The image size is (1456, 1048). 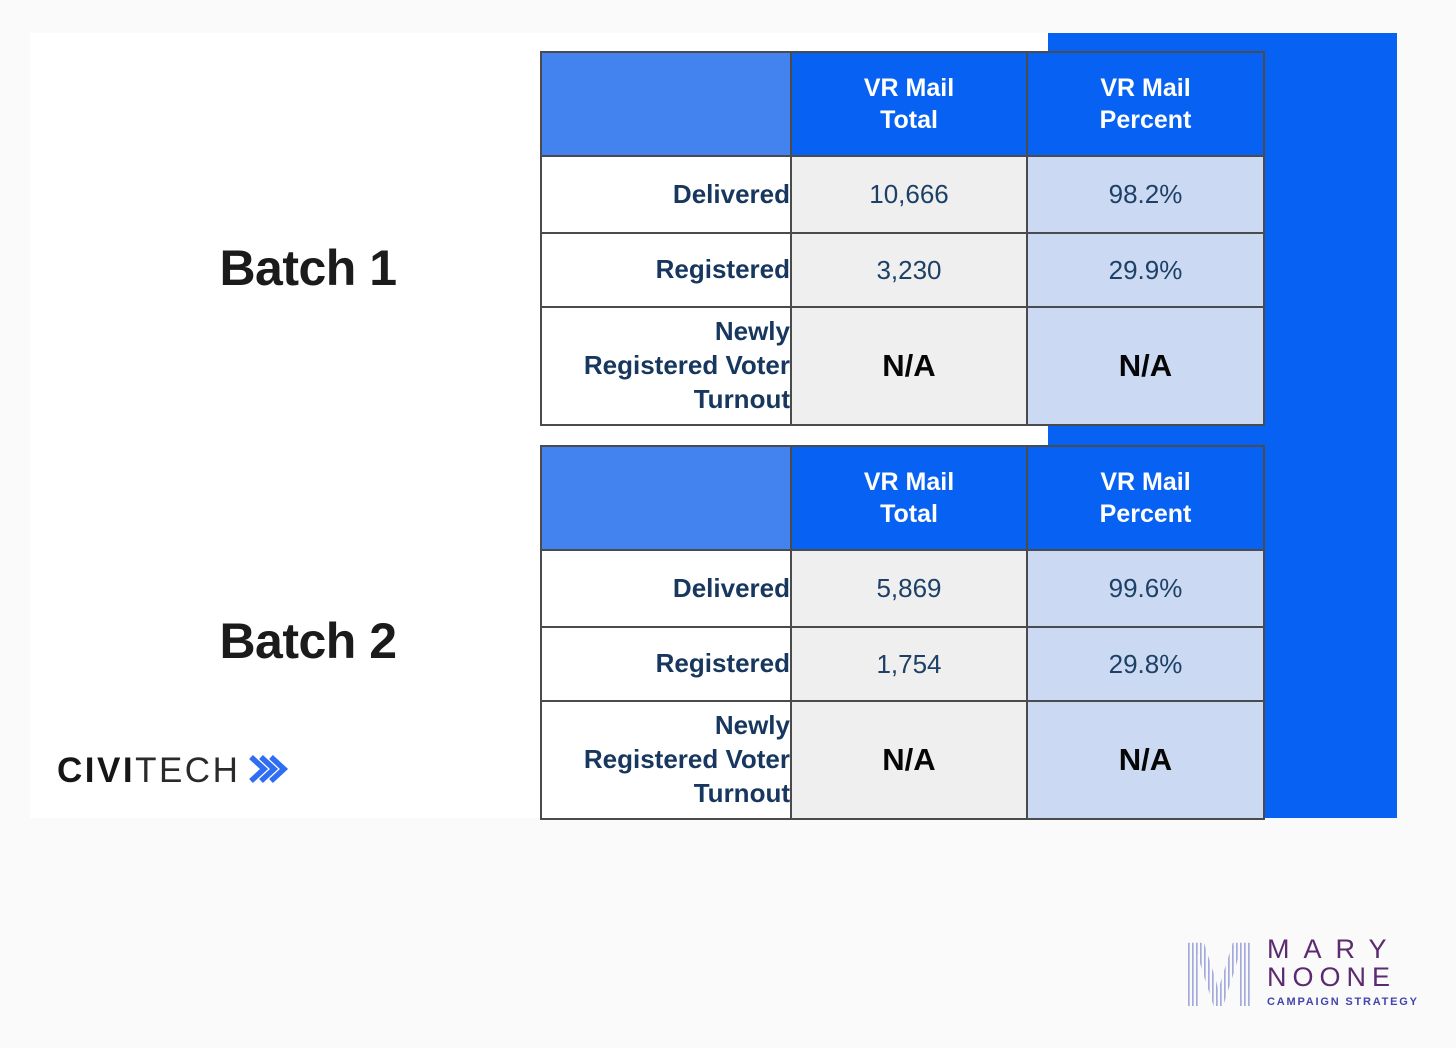 I want to click on mary-noone-name-line2: NOONE, so click(x=1332, y=976).